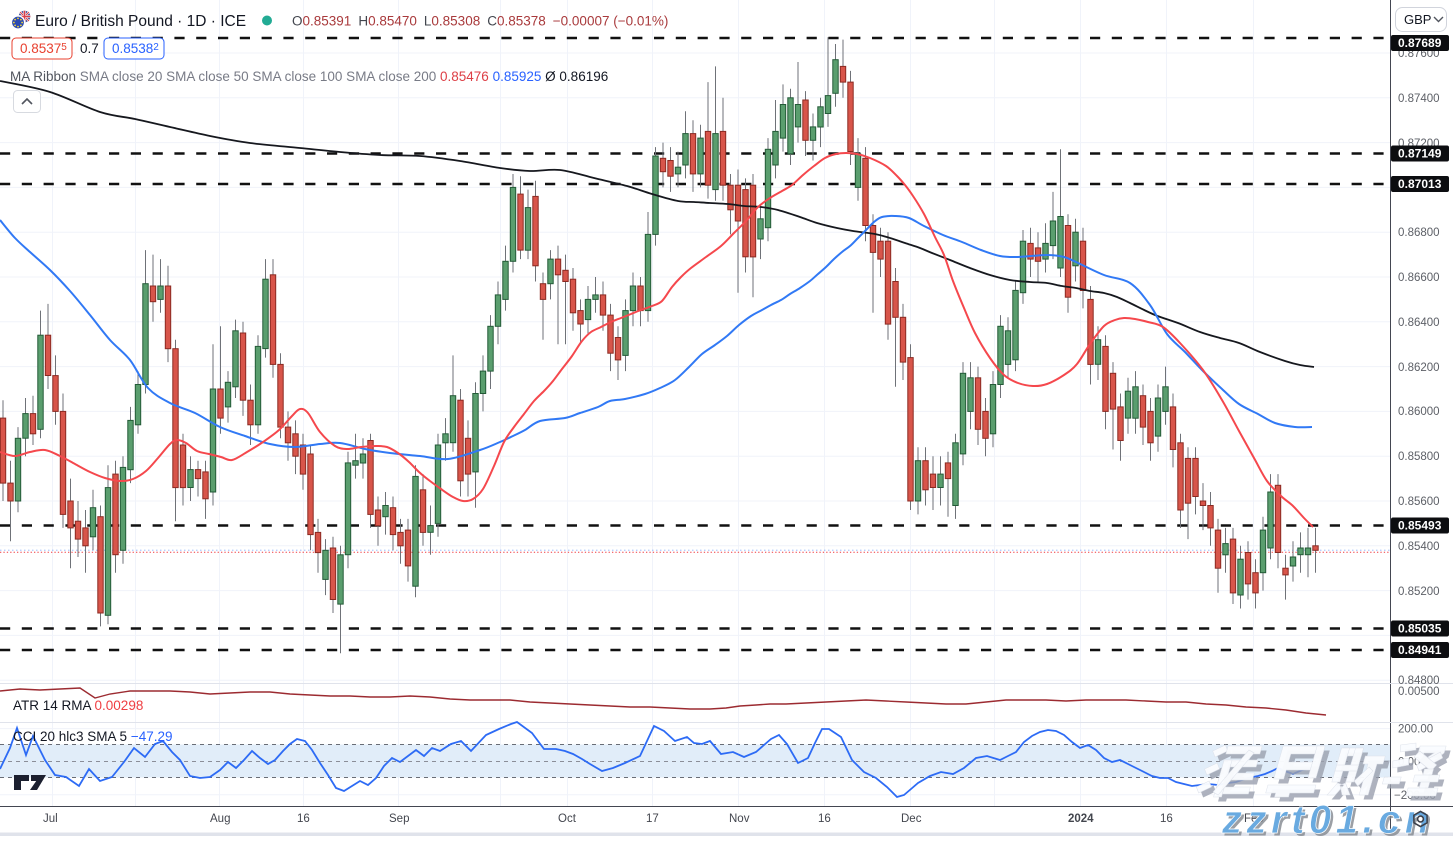 The width and height of the screenshot is (1453, 841). I want to click on svg-text: ATR 14 RMA 0.00298, so click(78, 705).